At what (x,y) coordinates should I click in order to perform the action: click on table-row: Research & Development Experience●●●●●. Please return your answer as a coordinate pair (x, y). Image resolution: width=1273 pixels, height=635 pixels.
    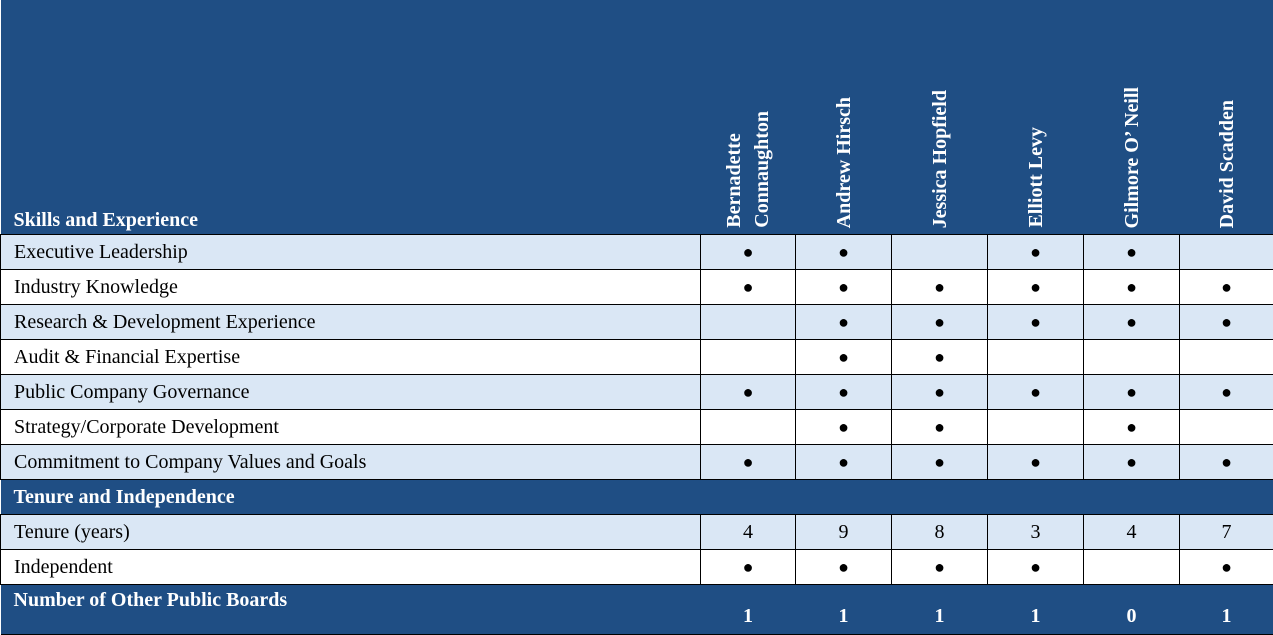
    Looking at the image, I should click on (637, 322).